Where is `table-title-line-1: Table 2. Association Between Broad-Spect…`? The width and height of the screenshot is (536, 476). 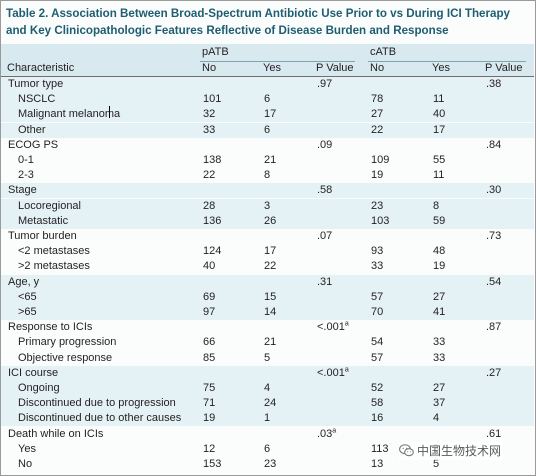
table-title-line-1: Table 2. Association Between Broad-Spect… is located at coordinates (258, 13).